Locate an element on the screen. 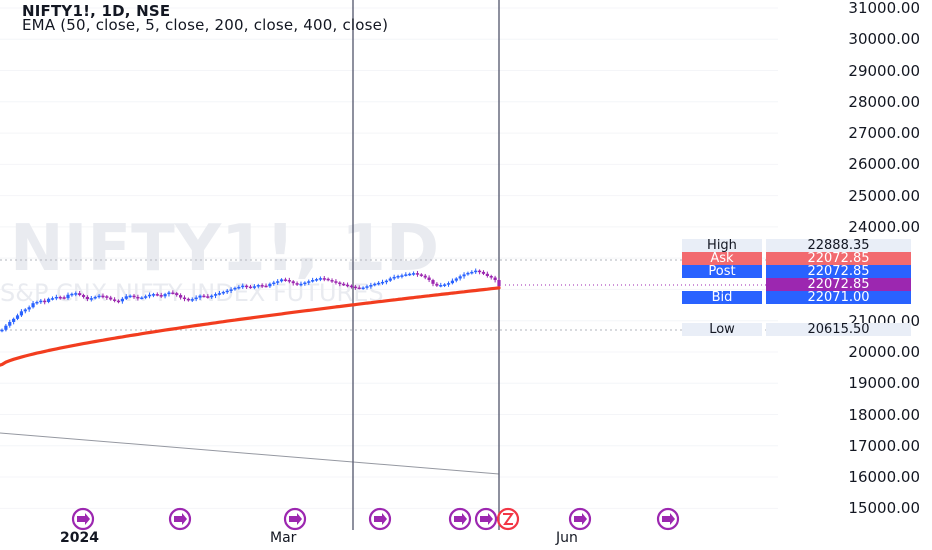  price-tick: 17000.00 is located at coordinates (884, 445).